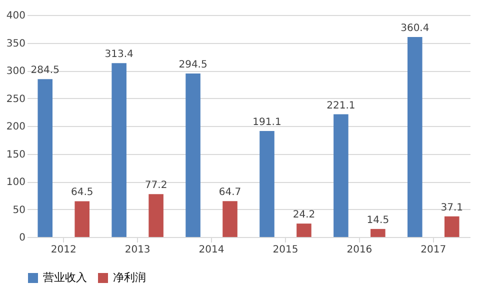 The image size is (480, 288). Describe the element at coordinates (304, 215) in the screenshot. I see `data-label: 24.2` at that location.